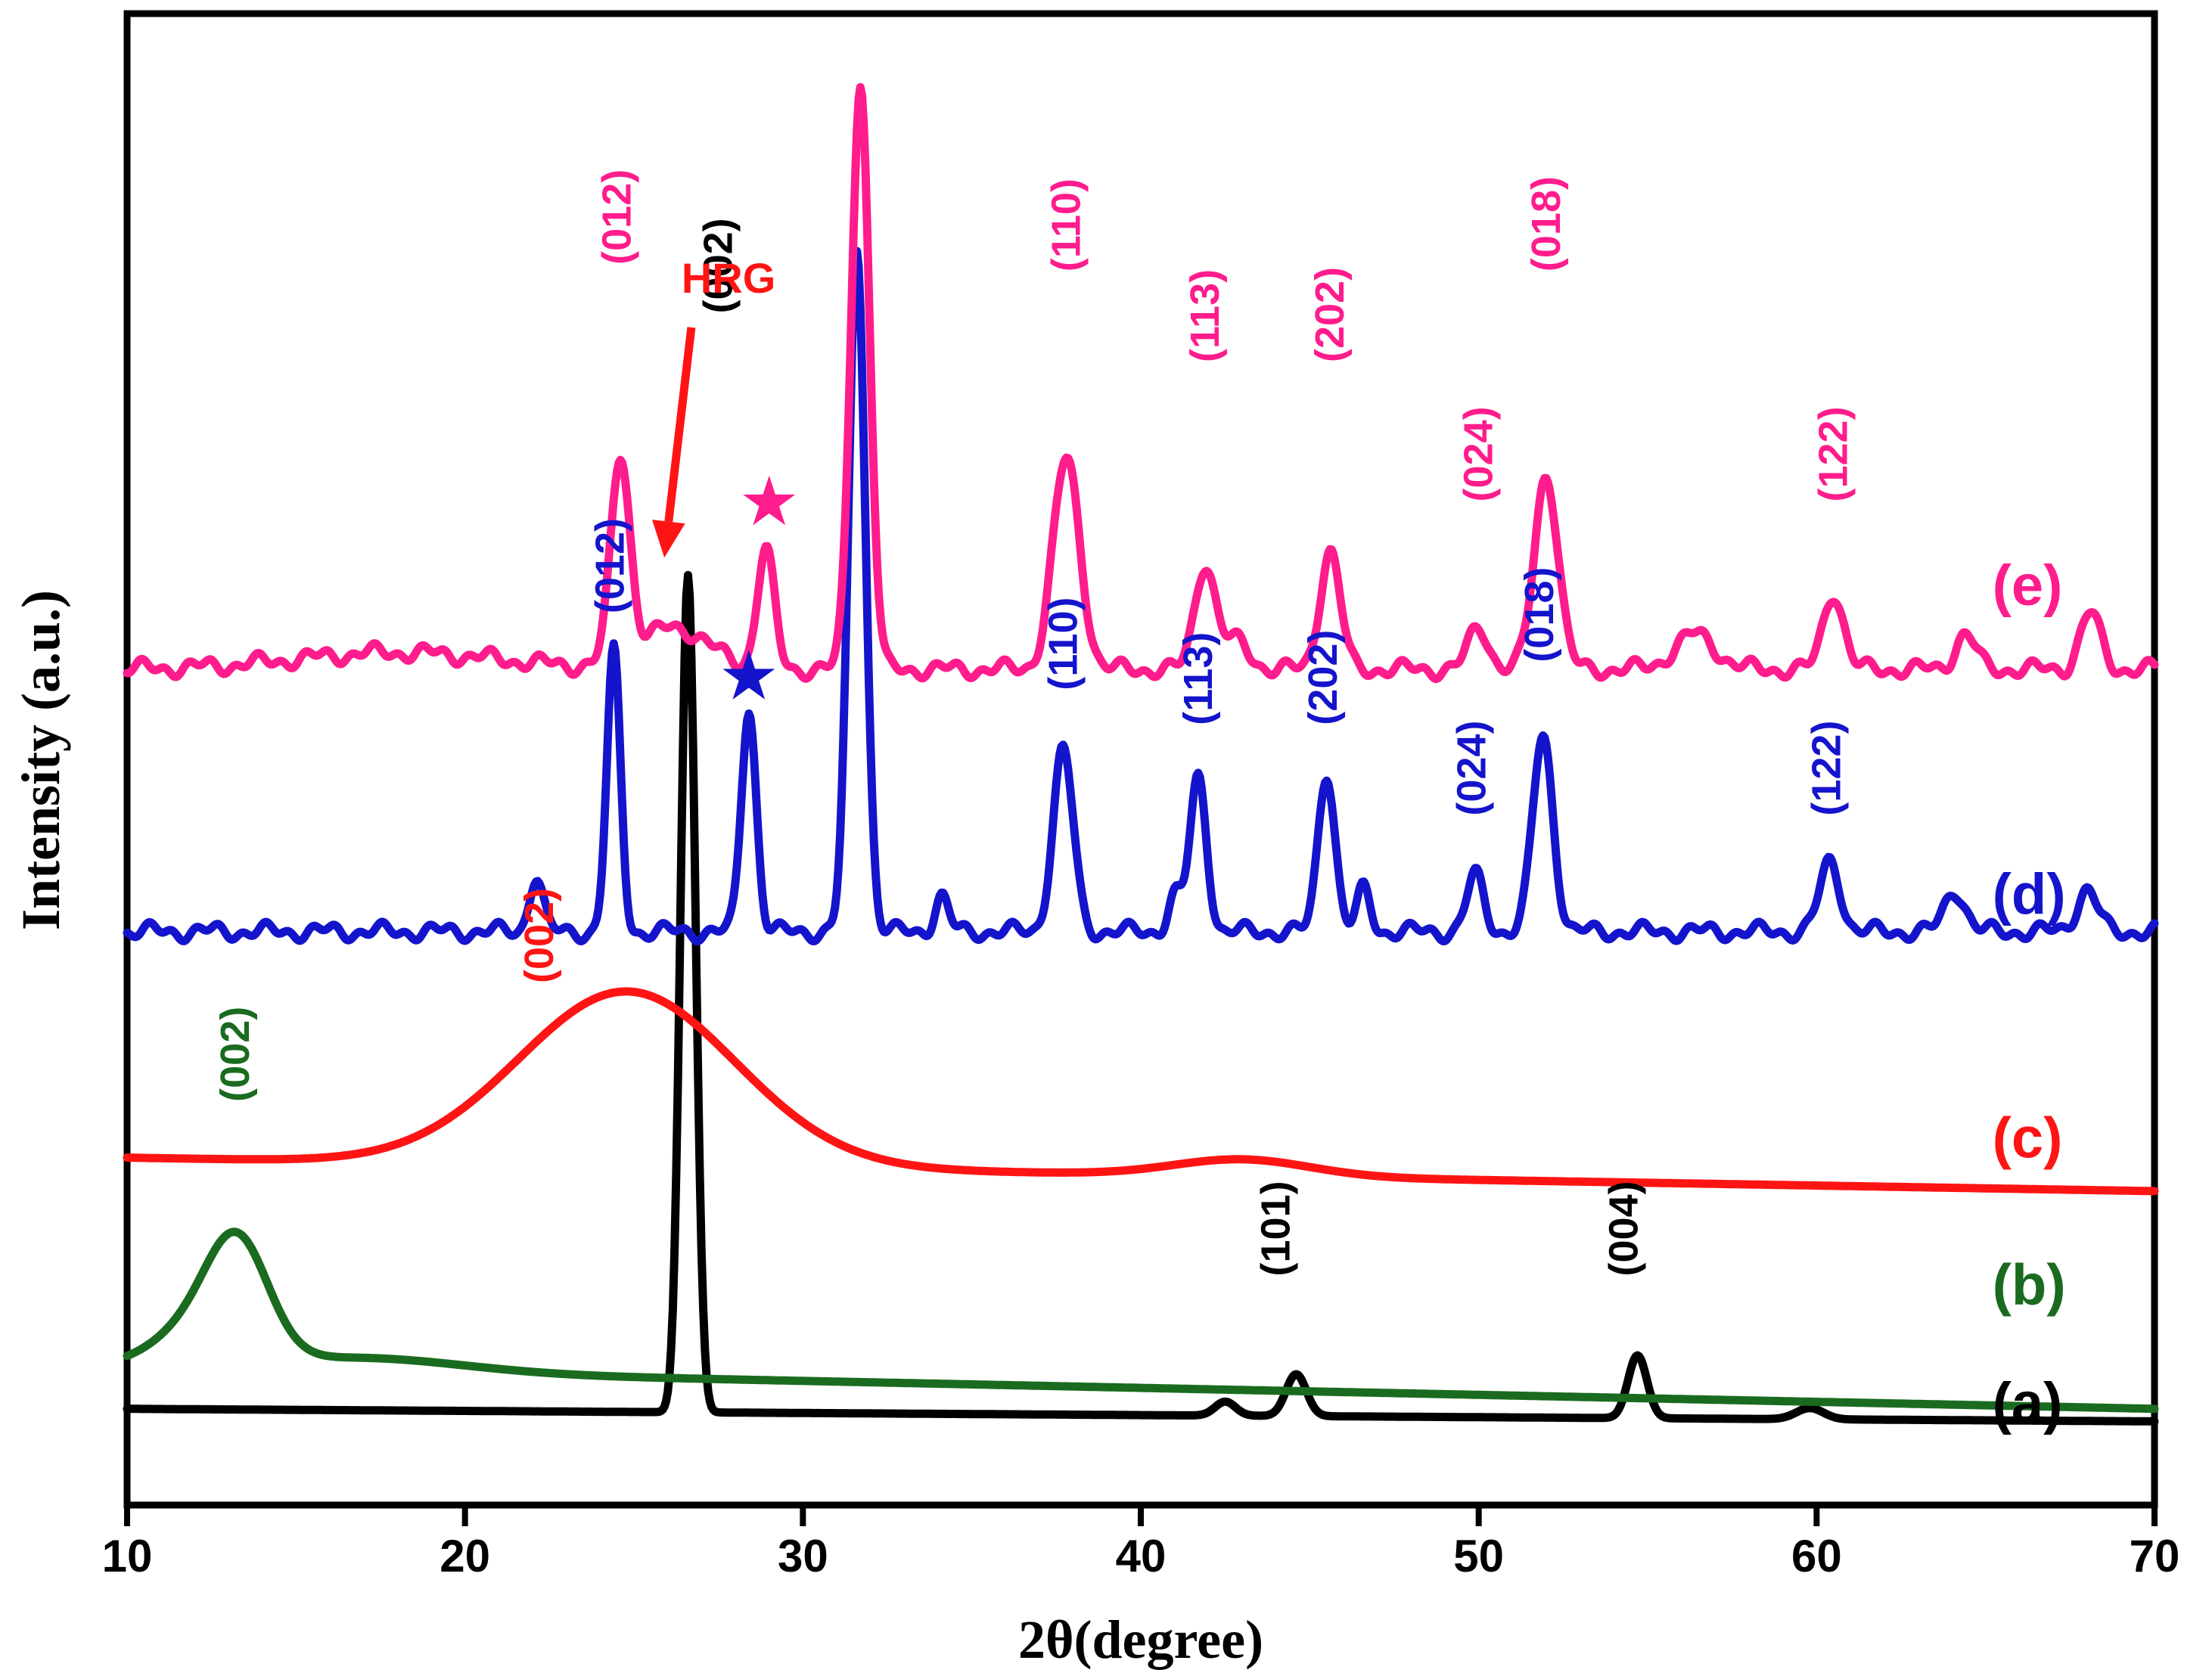 The height and width of the screenshot is (1679, 2212). What do you see at coordinates (1066, 225) in the screenshot?
I see `series-e-peak-label-1: (110)` at bounding box center [1066, 225].